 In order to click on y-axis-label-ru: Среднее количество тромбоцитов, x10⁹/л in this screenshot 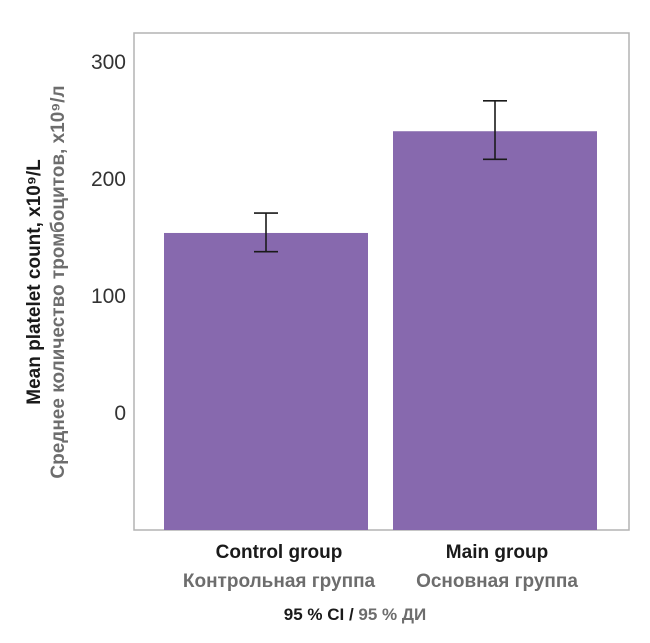, I will do `click(58, 281)`.